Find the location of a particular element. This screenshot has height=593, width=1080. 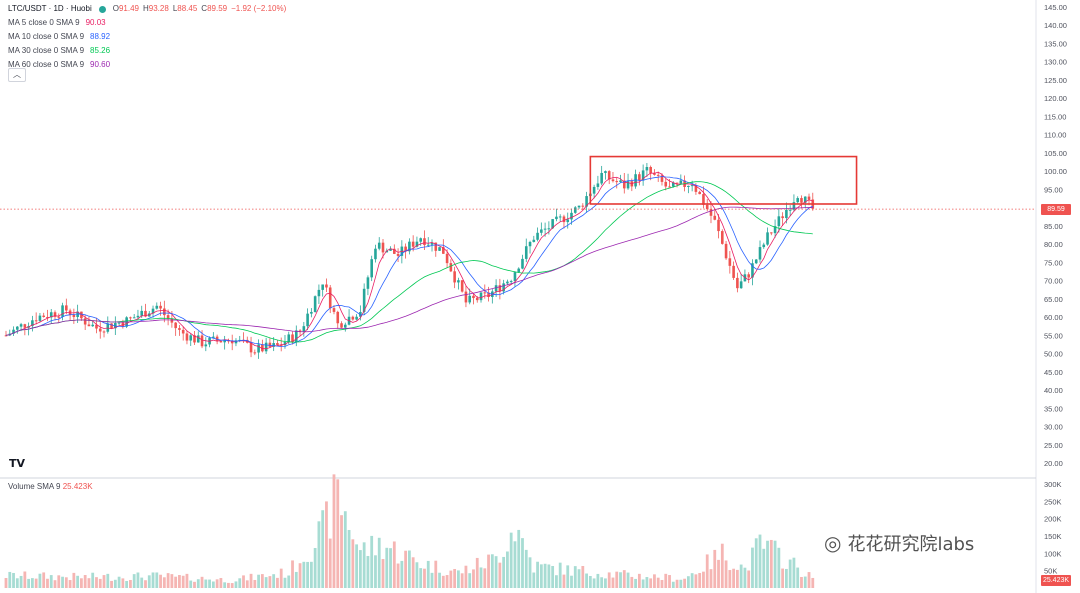

ohlc-low: L88.45 is located at coordinates (185, 8).